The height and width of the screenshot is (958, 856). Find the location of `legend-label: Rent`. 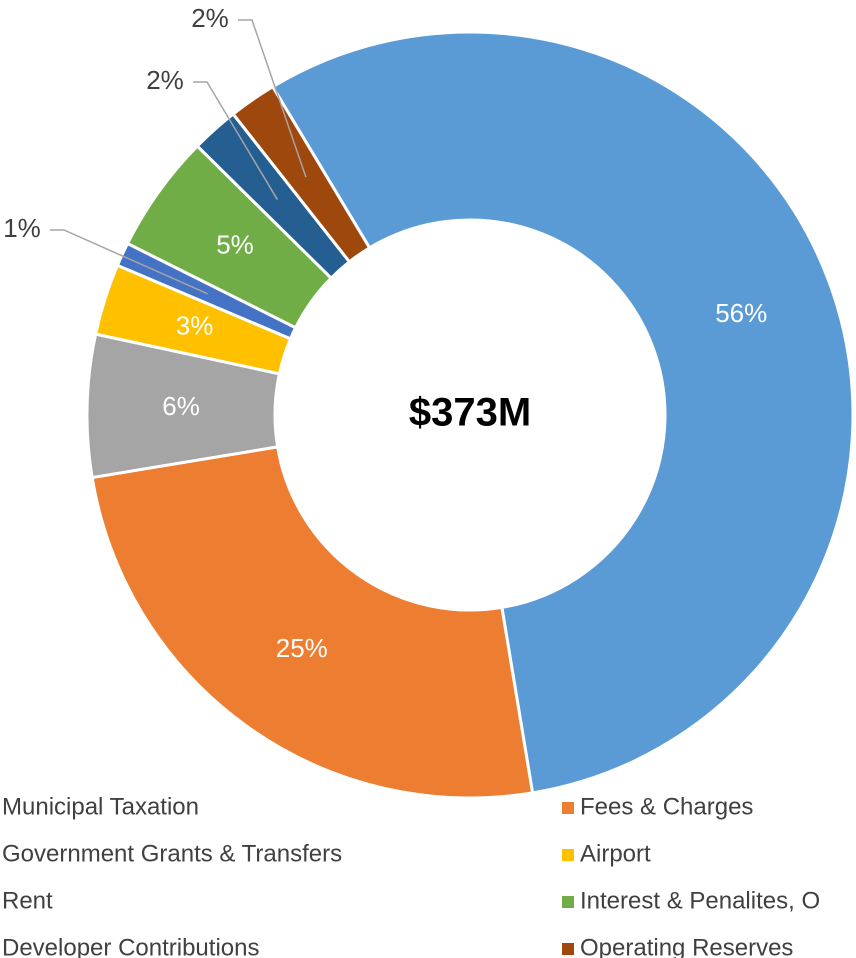

legend-label: Rent is located at coordinates (27, 900).